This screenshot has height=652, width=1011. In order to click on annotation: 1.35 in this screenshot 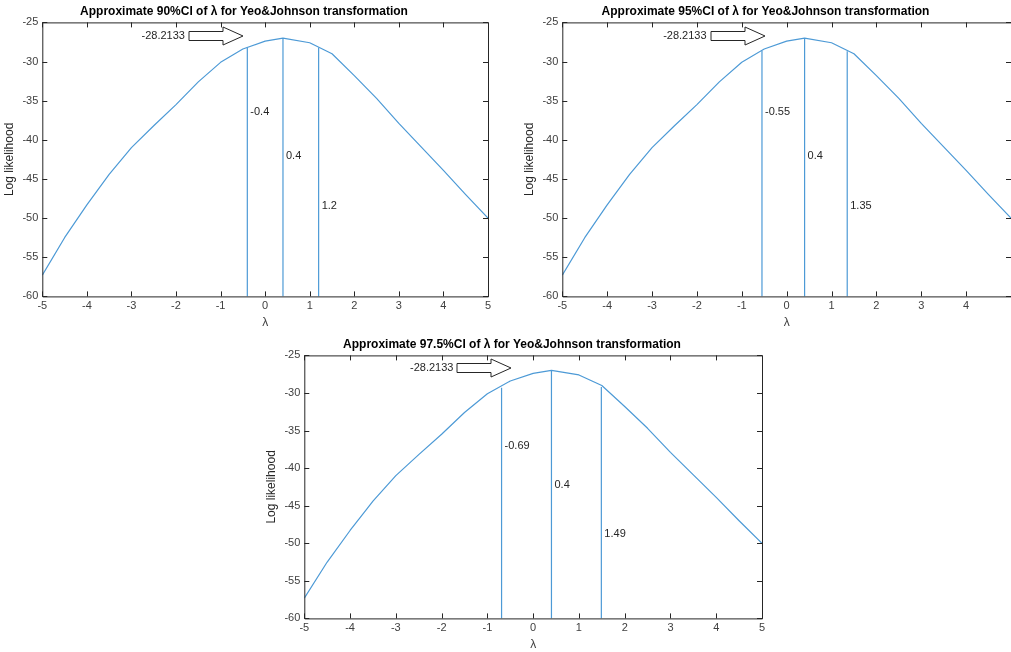, I will do `click(861, 205)`.